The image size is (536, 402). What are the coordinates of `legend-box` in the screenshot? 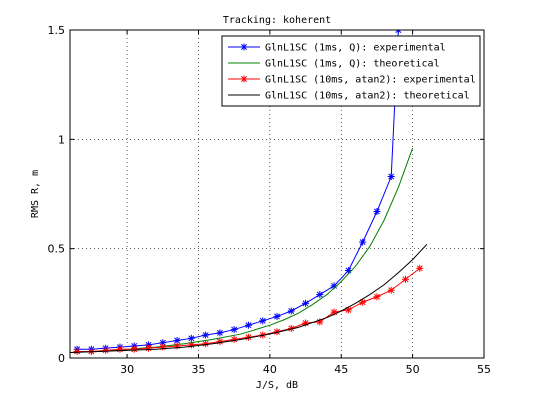 It's located at (351, 71).